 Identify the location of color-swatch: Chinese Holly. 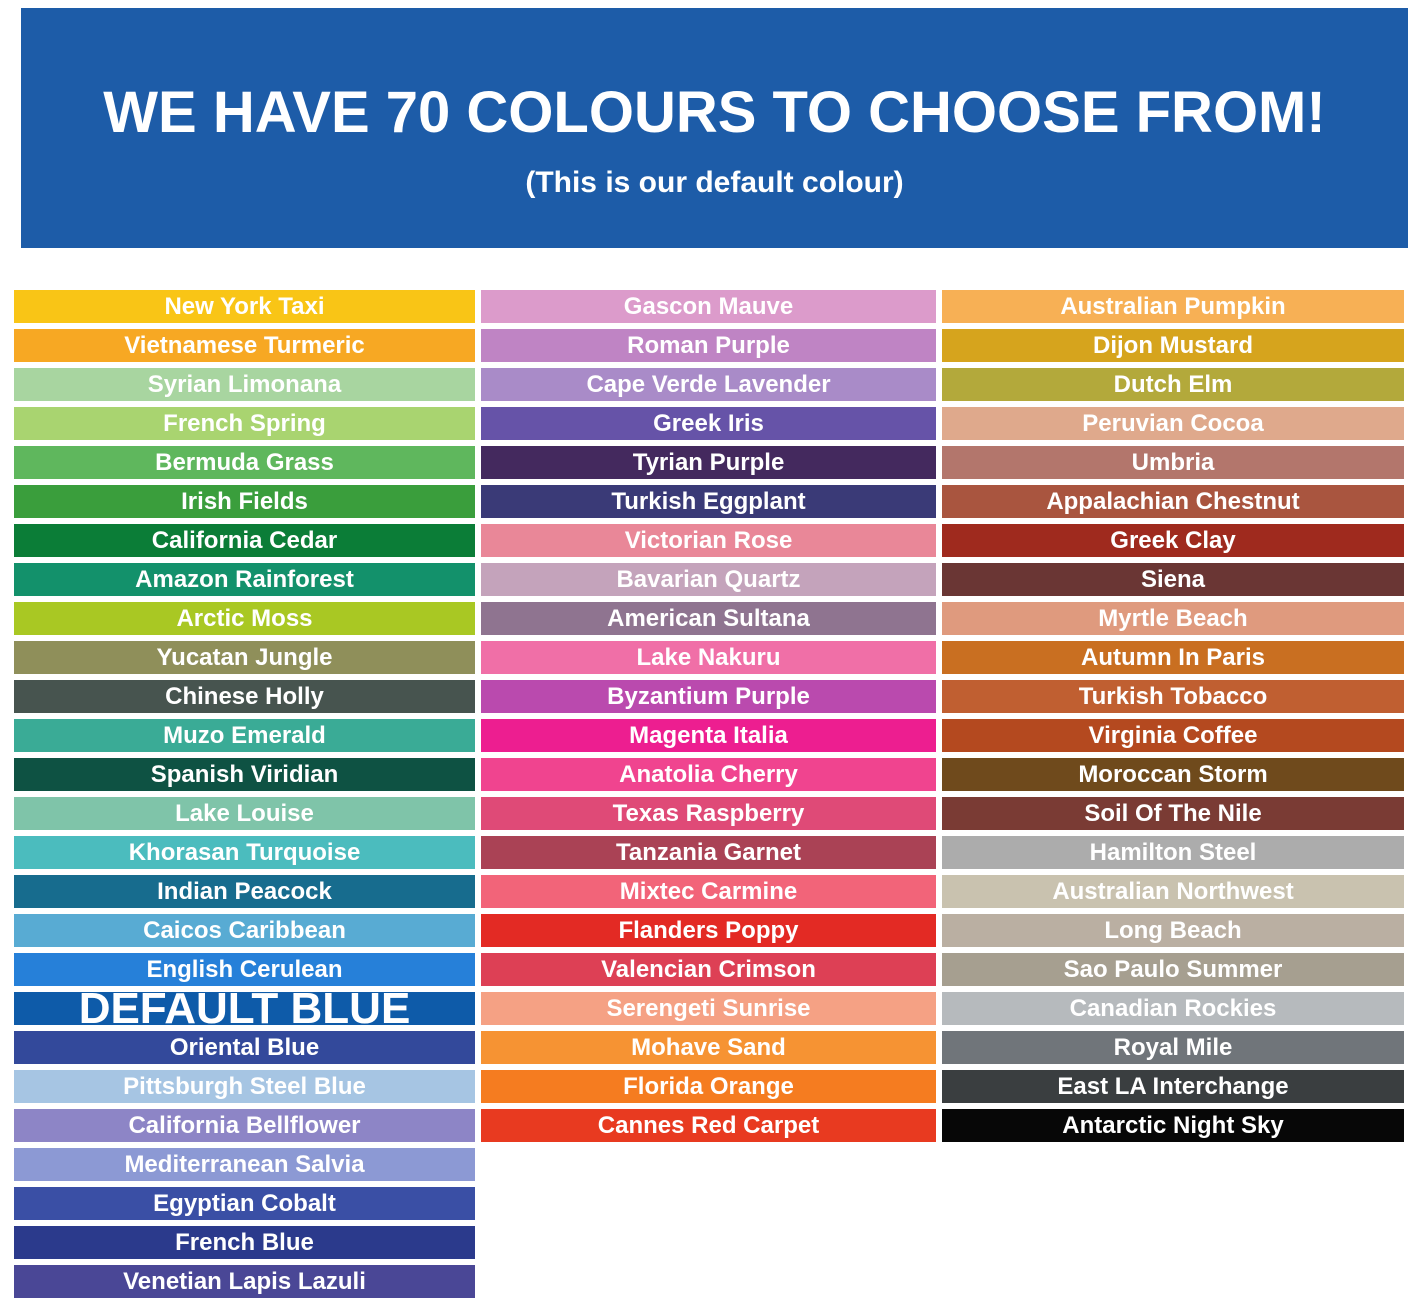
(244, 696).